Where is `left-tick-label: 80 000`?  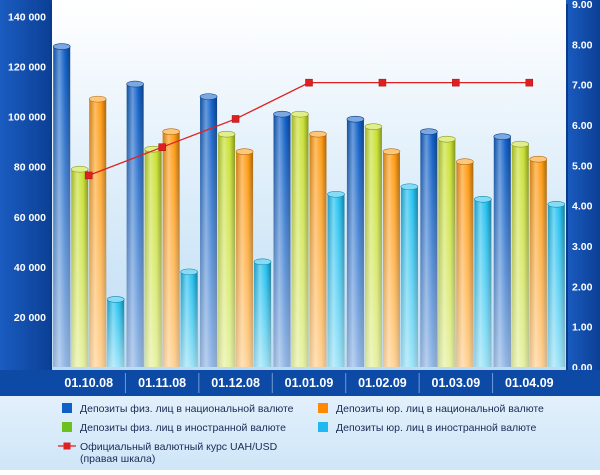 left-tick-label: 80 000 is located at coordinates (30, 168).